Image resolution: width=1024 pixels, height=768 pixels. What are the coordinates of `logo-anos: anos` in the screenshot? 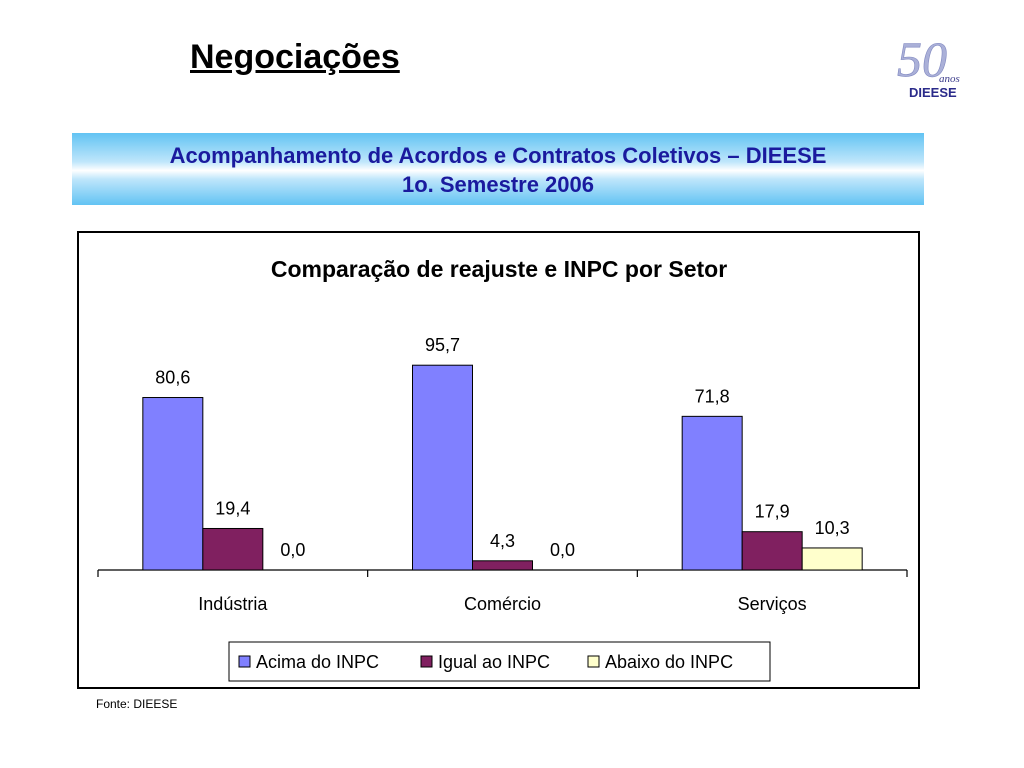 It's located at (949, 79).